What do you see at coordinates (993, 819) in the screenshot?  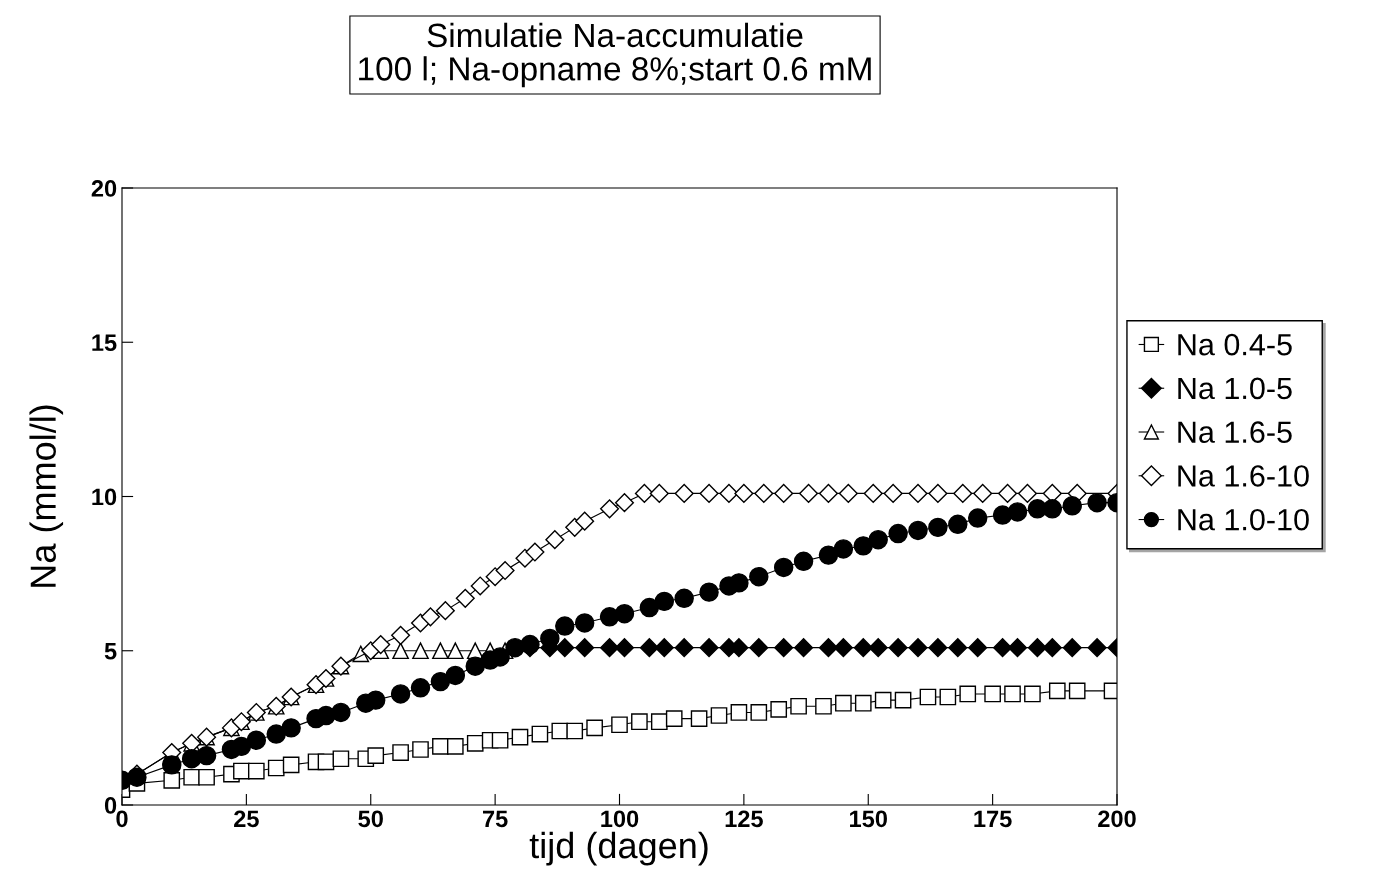 I see `x-tick-label: 175` at bounding box center [993, 819].